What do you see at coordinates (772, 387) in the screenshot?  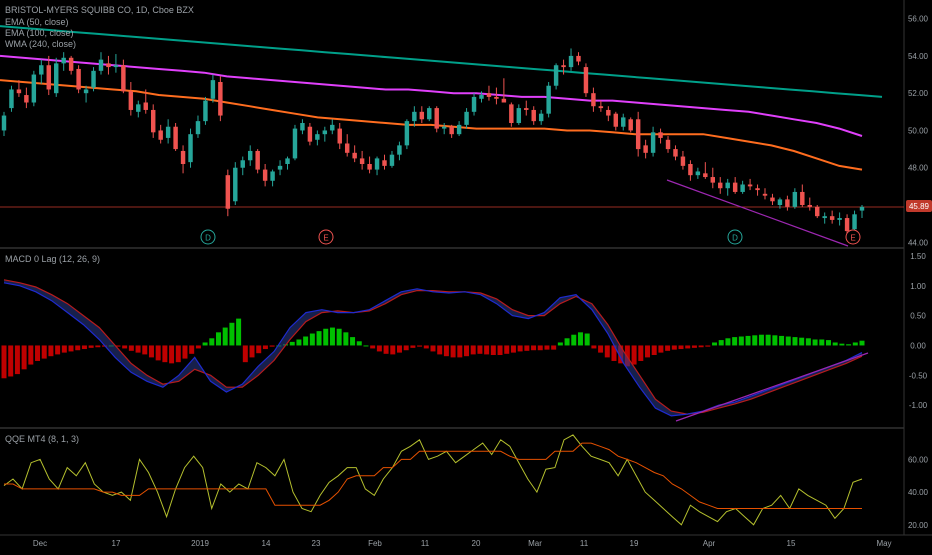 I see `macd-trendline` at bounding box center [772, 387].